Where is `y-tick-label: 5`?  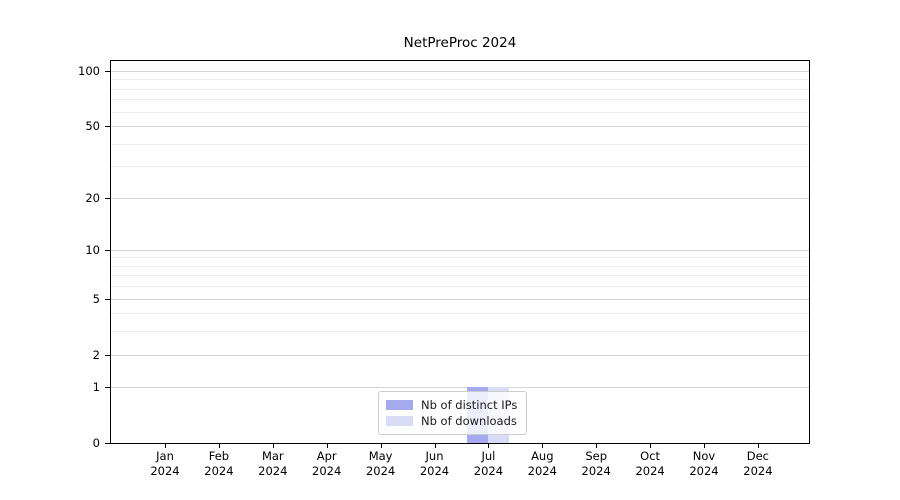 y-tick-label: 5 is located at coordinates (96, 298).